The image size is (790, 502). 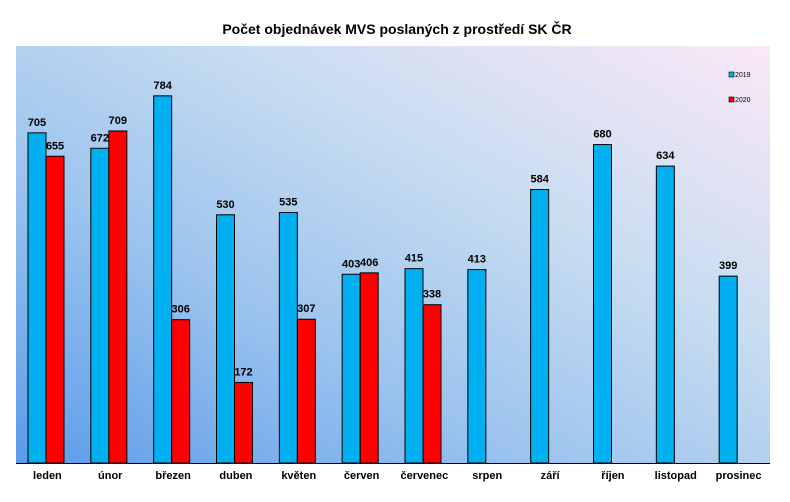 I want to click on x-tick-label-prosinec: prosinec, so click(x=739, y=476).